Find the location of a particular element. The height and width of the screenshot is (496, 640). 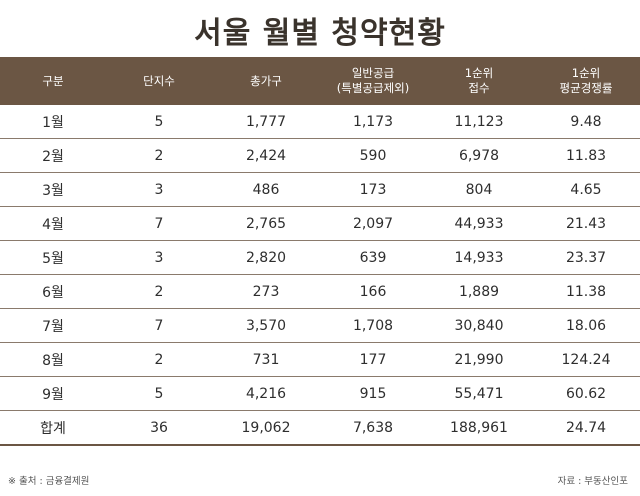

table-row: 3월 3 486 173 804 4.65 is located at coordinates (320, 189).